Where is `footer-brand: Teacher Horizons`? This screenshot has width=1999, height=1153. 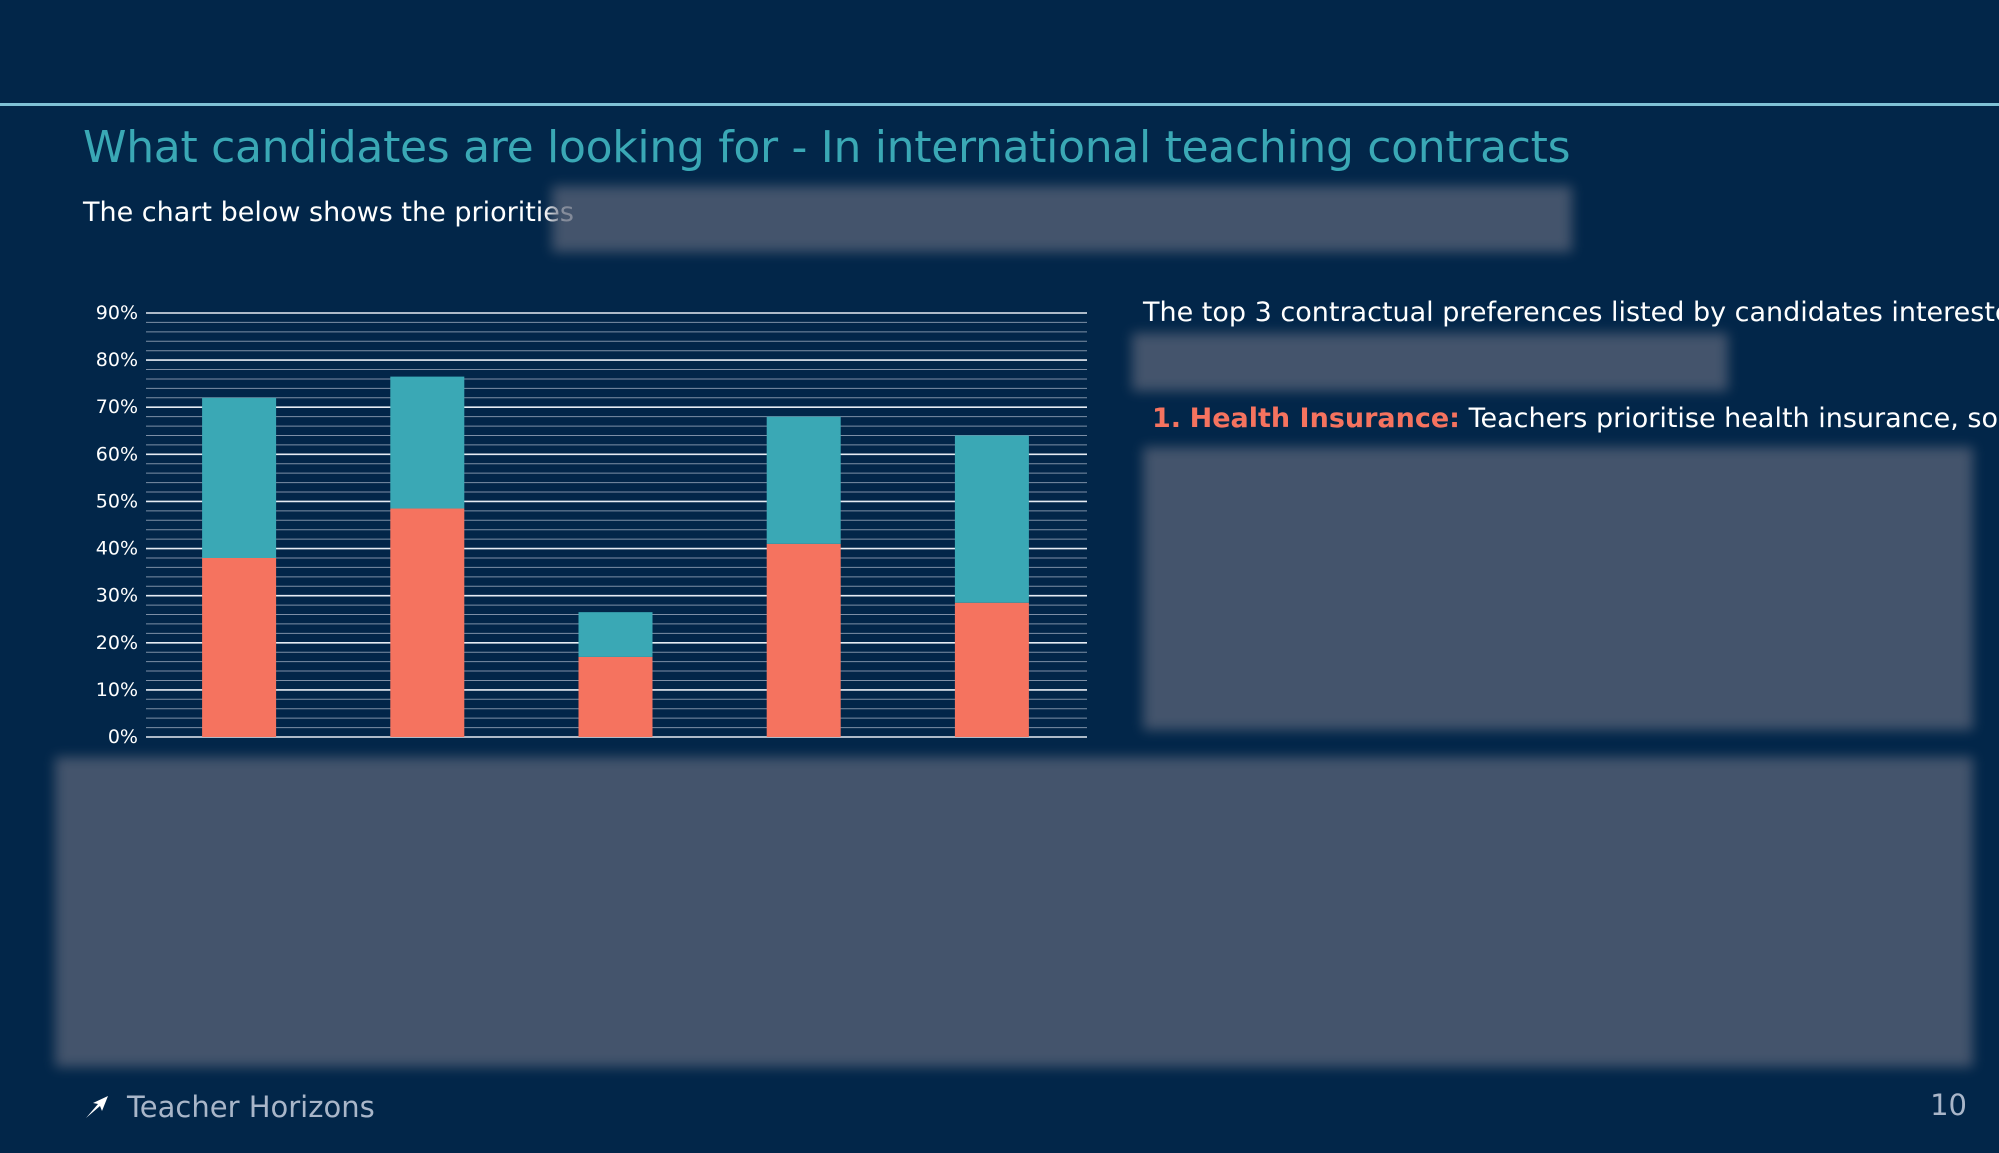 footer-brand: Teacher Horizons is located at coordinates (251, 1107).